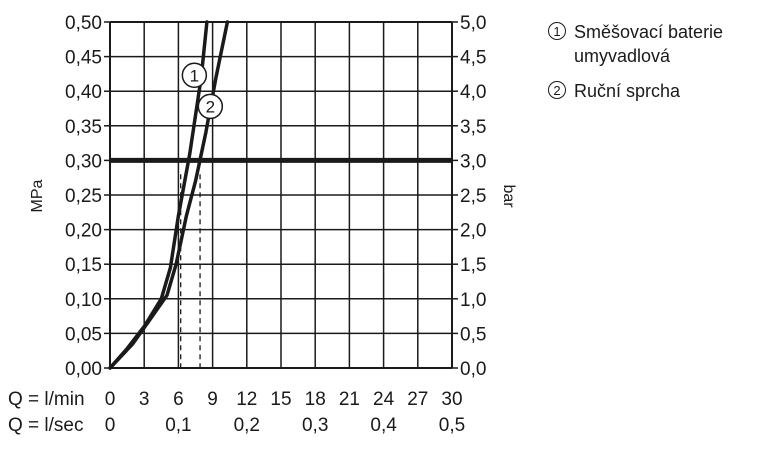  I want to click on y-tick-label-right: 2,0, so click(473, 231).